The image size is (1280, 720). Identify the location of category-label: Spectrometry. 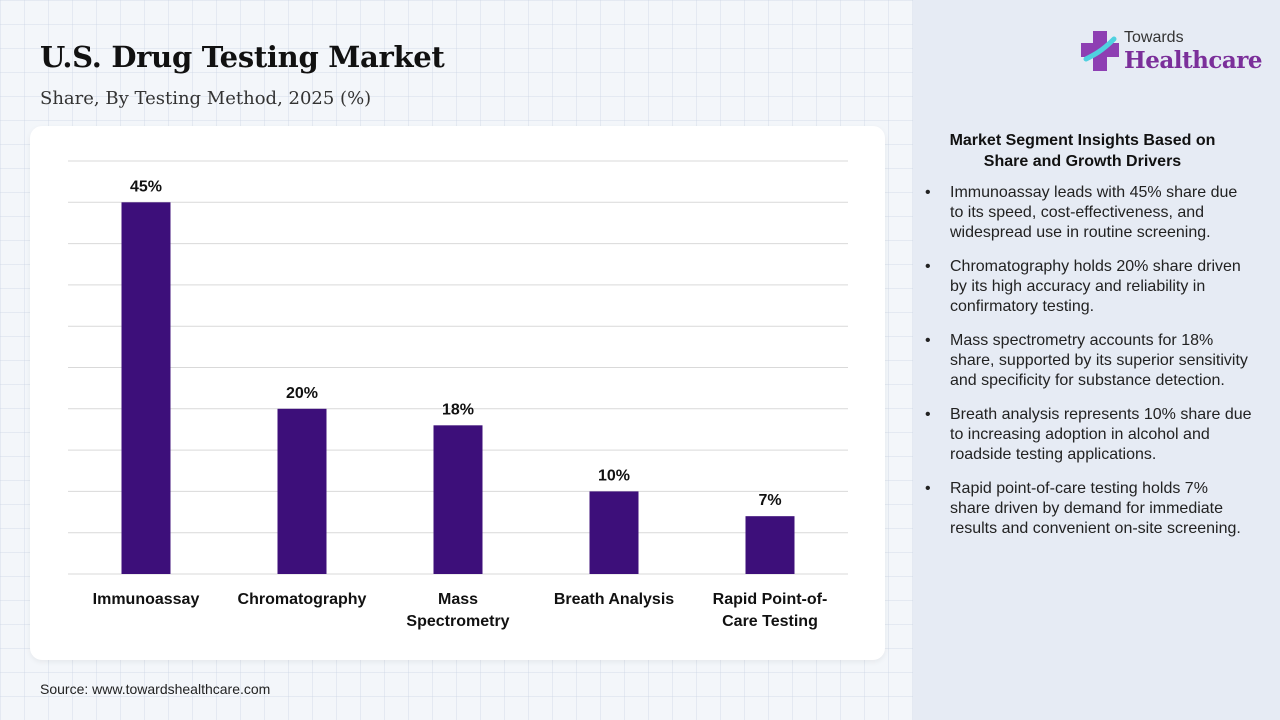
(457, 621).